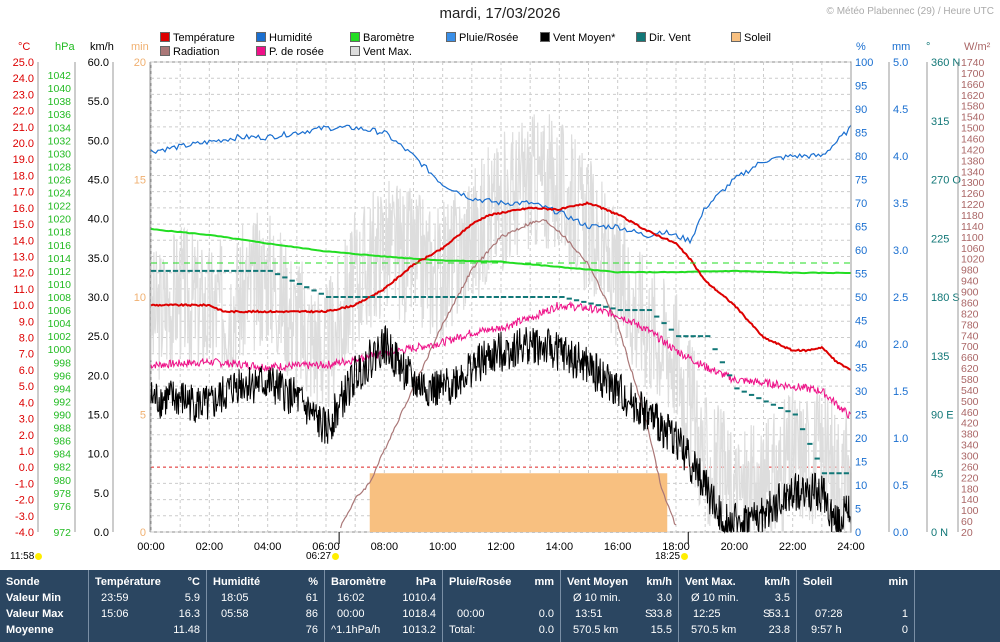 This screenshot has width=1000, height=642. I want to click on axis-tick-humidity: 85, so click(861, 134).